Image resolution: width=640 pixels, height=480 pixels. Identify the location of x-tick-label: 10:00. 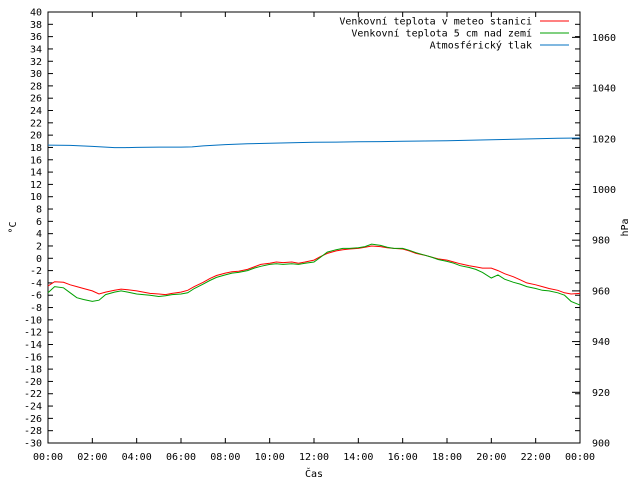
(270, 457).